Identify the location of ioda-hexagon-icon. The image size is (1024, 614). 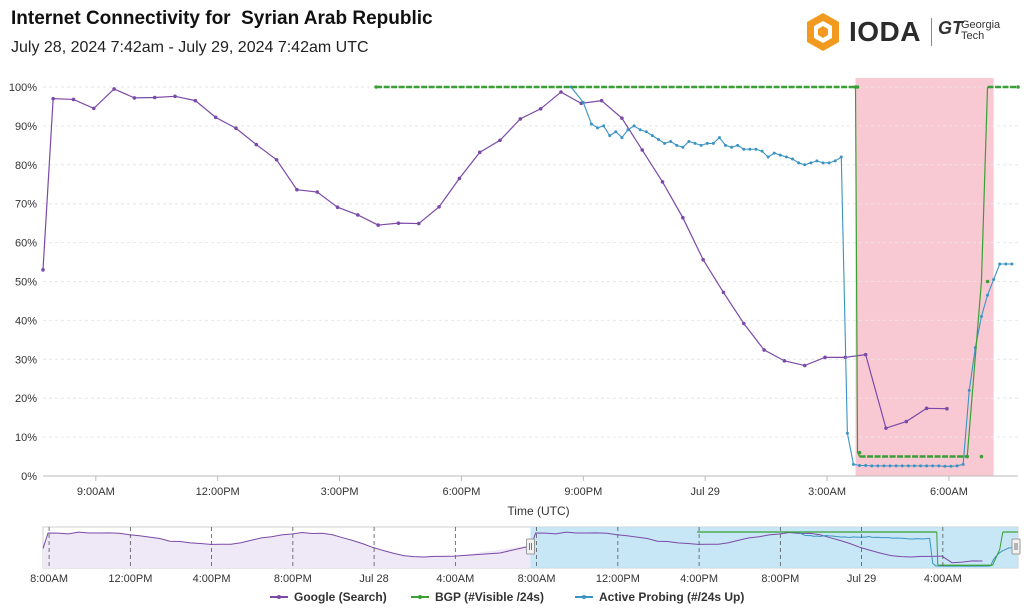
(823, 32).